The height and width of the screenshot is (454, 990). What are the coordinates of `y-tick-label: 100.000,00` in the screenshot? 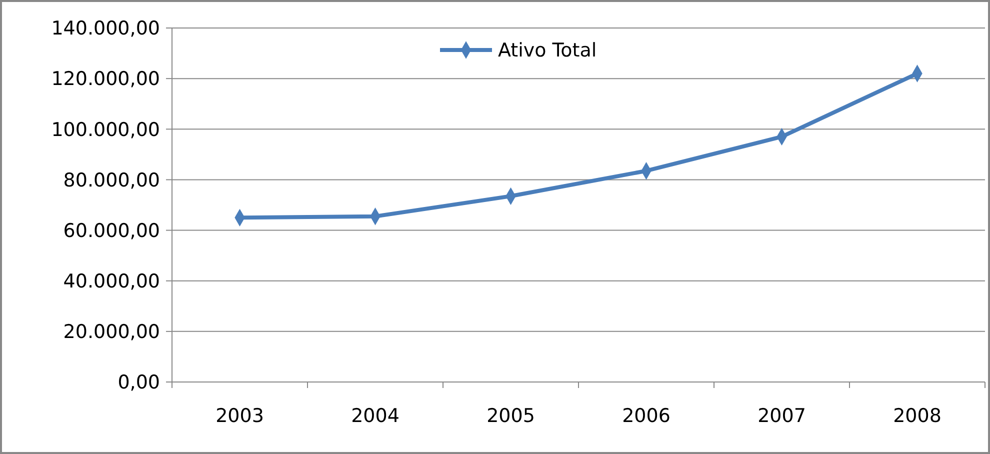 It's located at (105, 129).